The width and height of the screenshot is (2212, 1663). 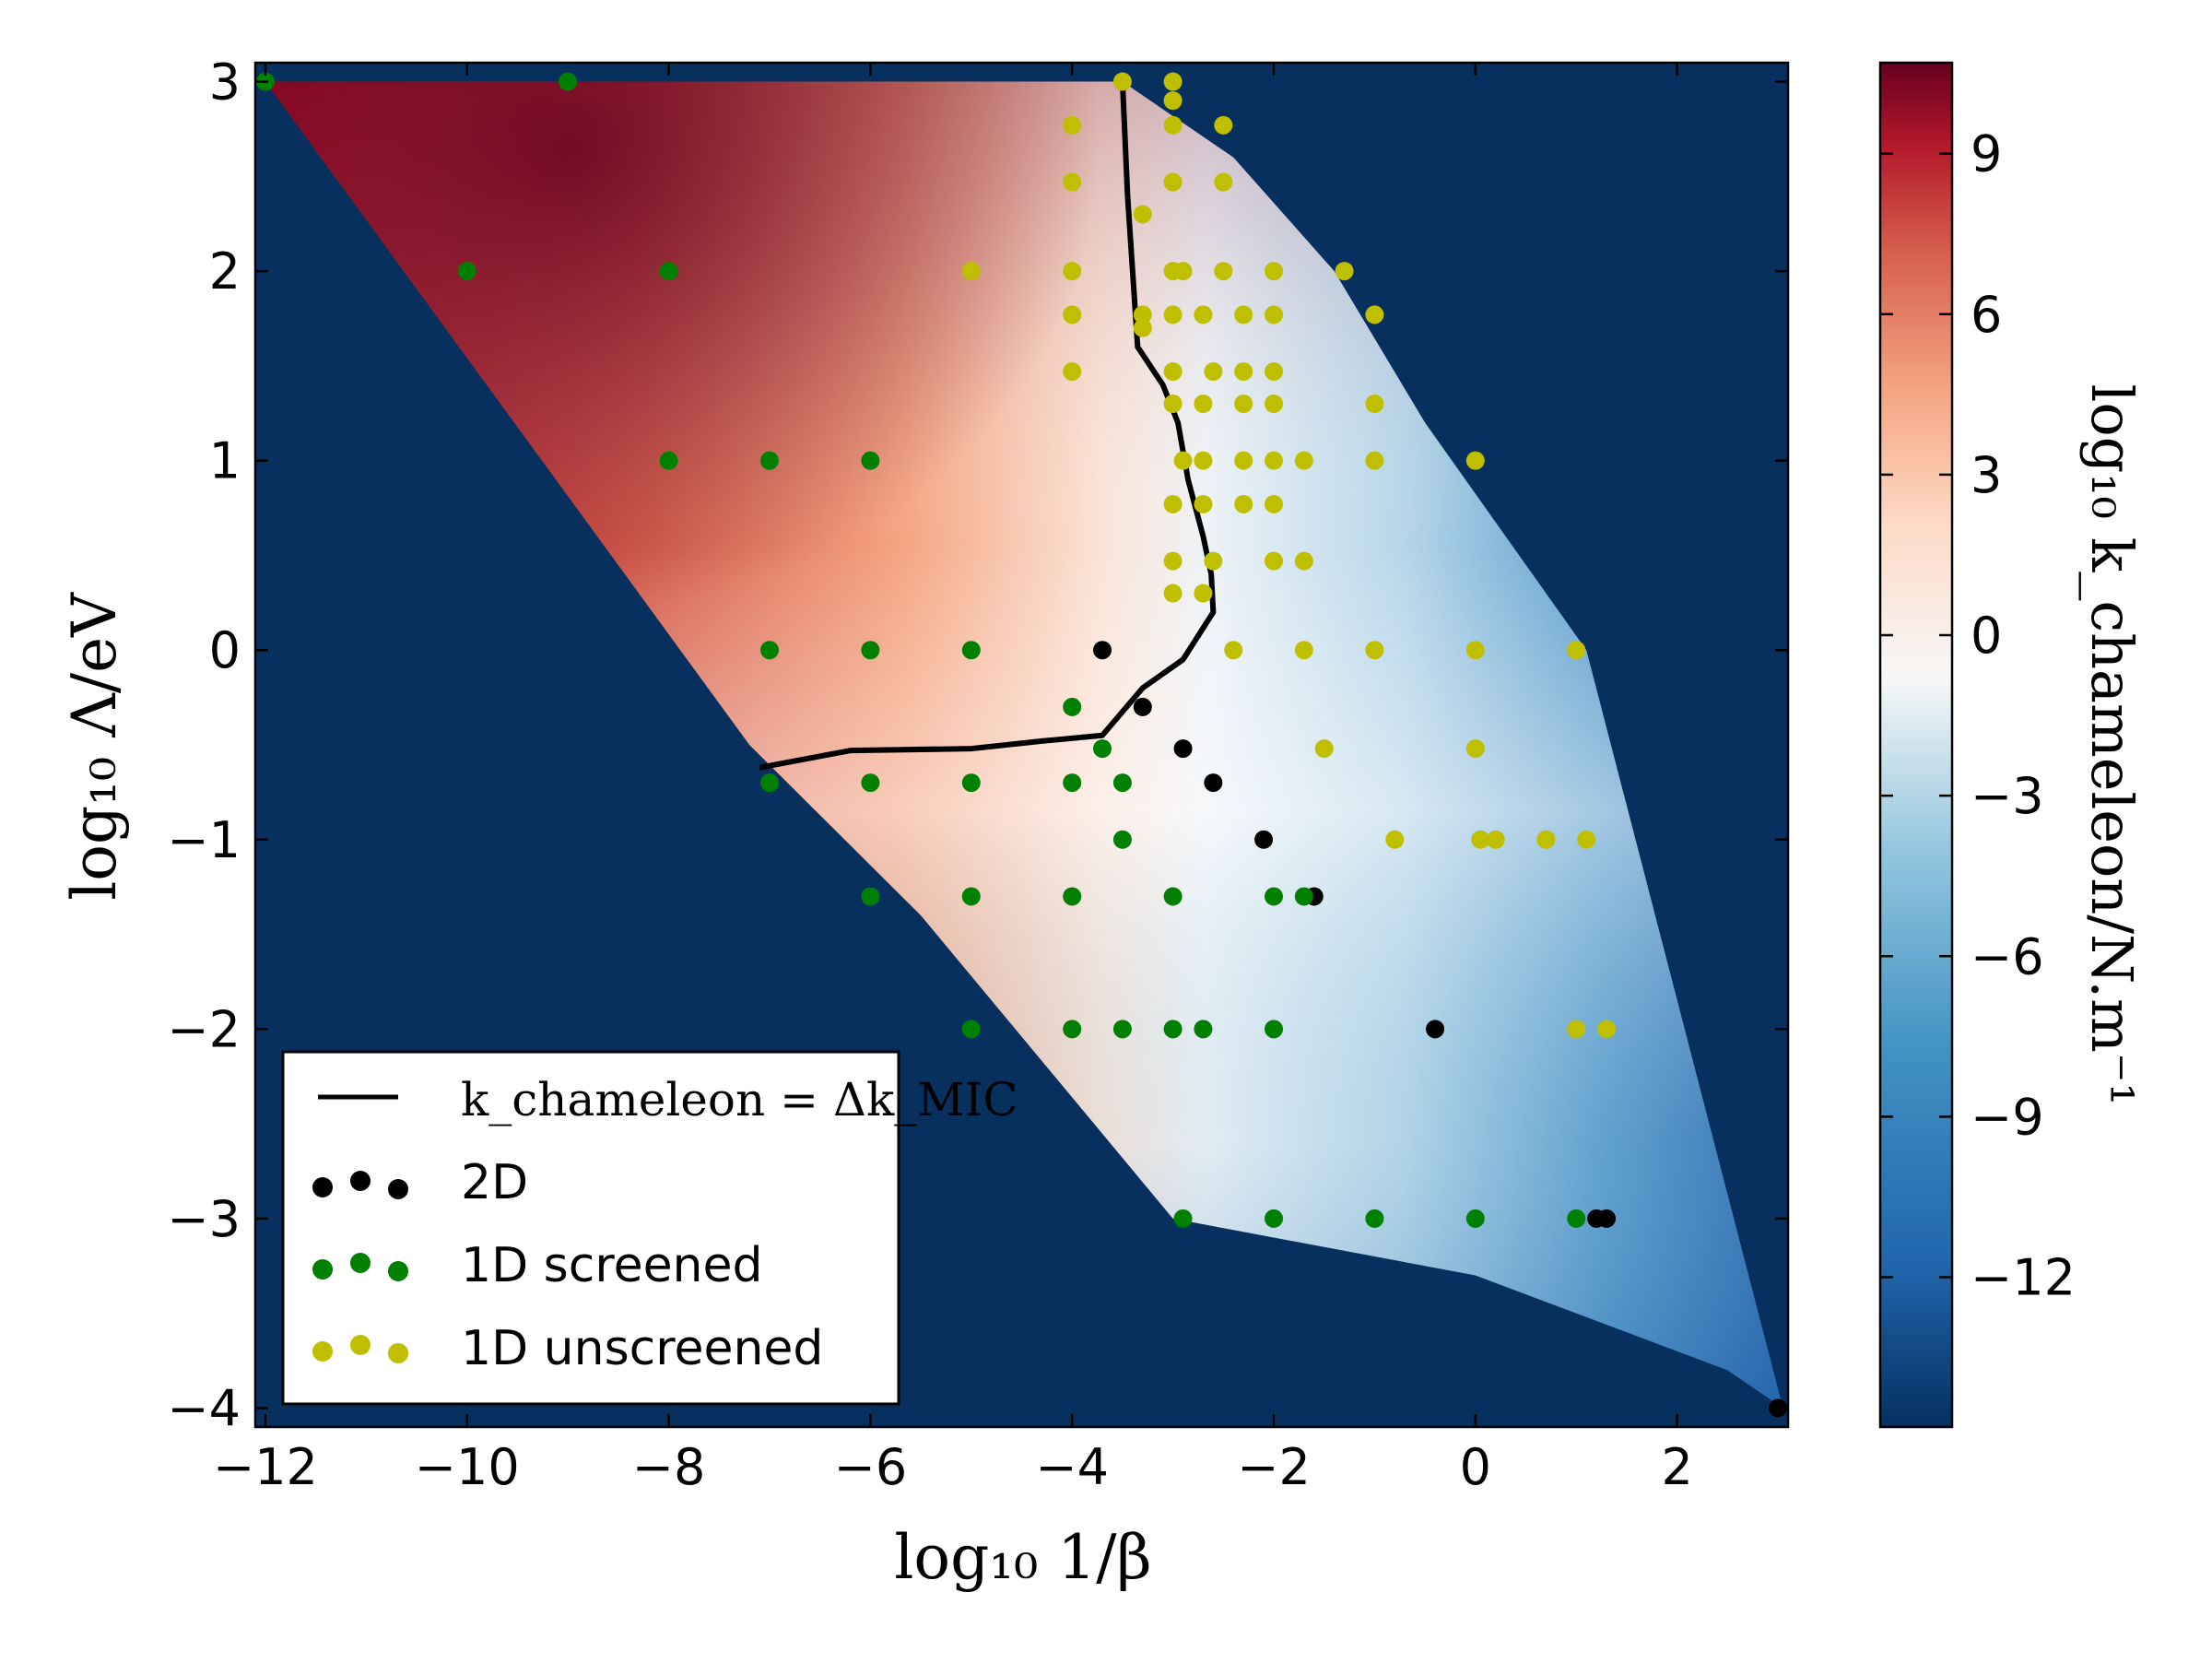 I want to click on y-tick-label-6: 2, so click(x=225, y=271).